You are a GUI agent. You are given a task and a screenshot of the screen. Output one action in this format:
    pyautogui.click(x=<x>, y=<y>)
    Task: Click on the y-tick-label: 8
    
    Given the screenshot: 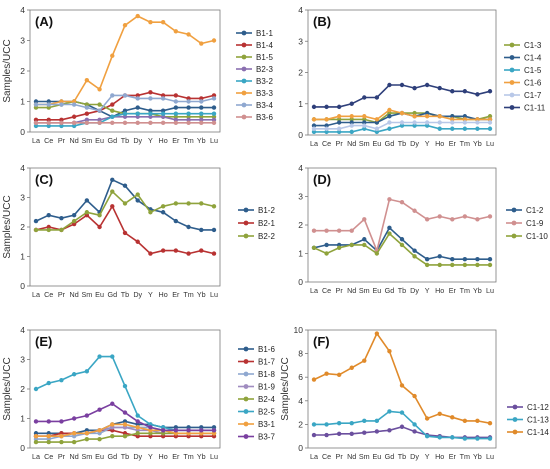 What is the action you would take?
    pyautogui.click(x=300, y=354)
    